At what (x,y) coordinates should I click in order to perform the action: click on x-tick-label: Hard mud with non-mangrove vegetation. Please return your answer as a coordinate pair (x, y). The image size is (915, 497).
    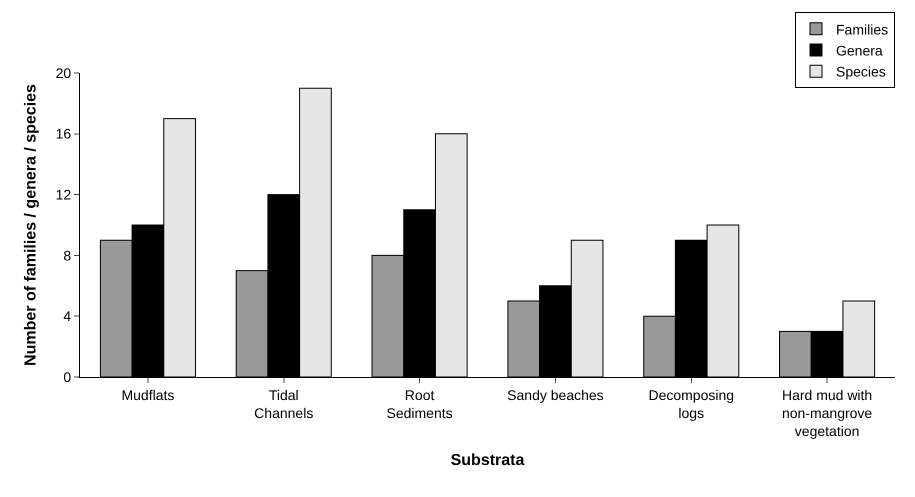
    Looking at the image, I should click on (827, 413).